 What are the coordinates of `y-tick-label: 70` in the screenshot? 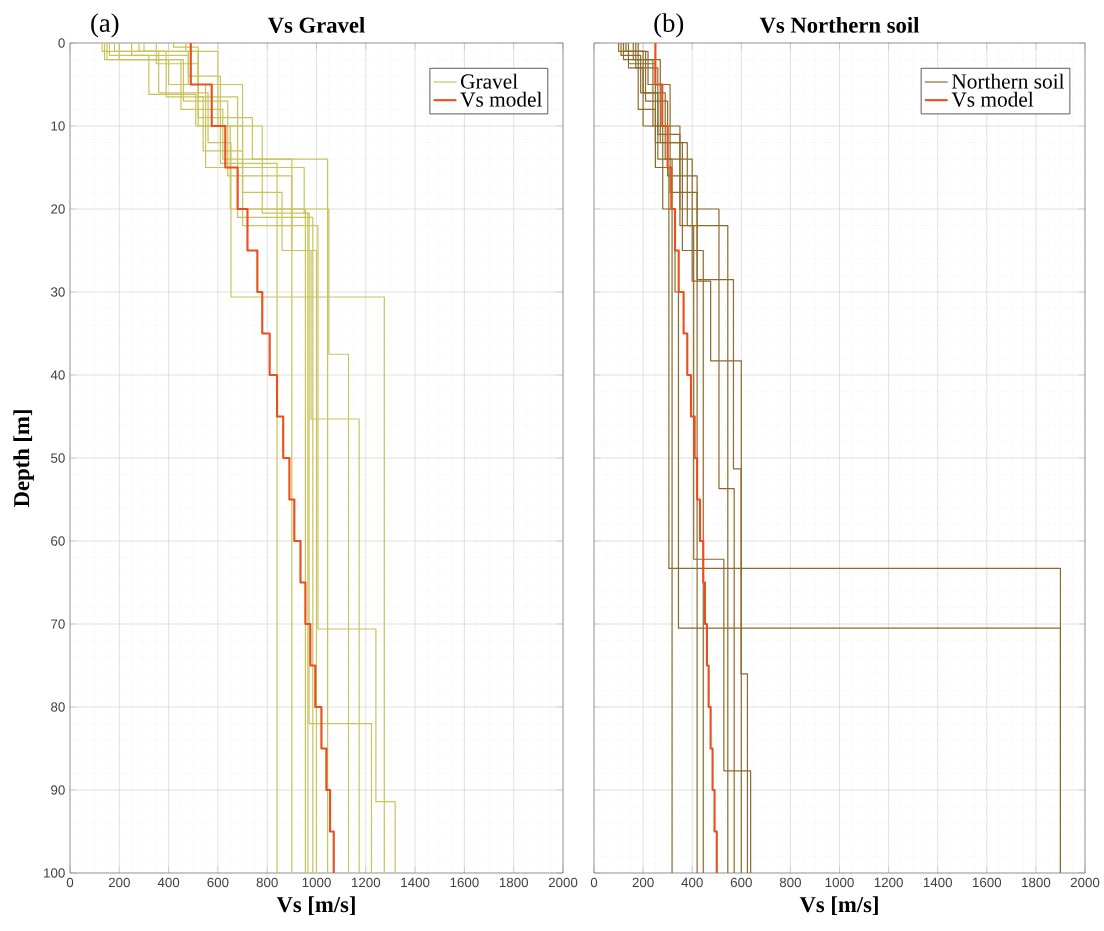 It's located at (58, 624).